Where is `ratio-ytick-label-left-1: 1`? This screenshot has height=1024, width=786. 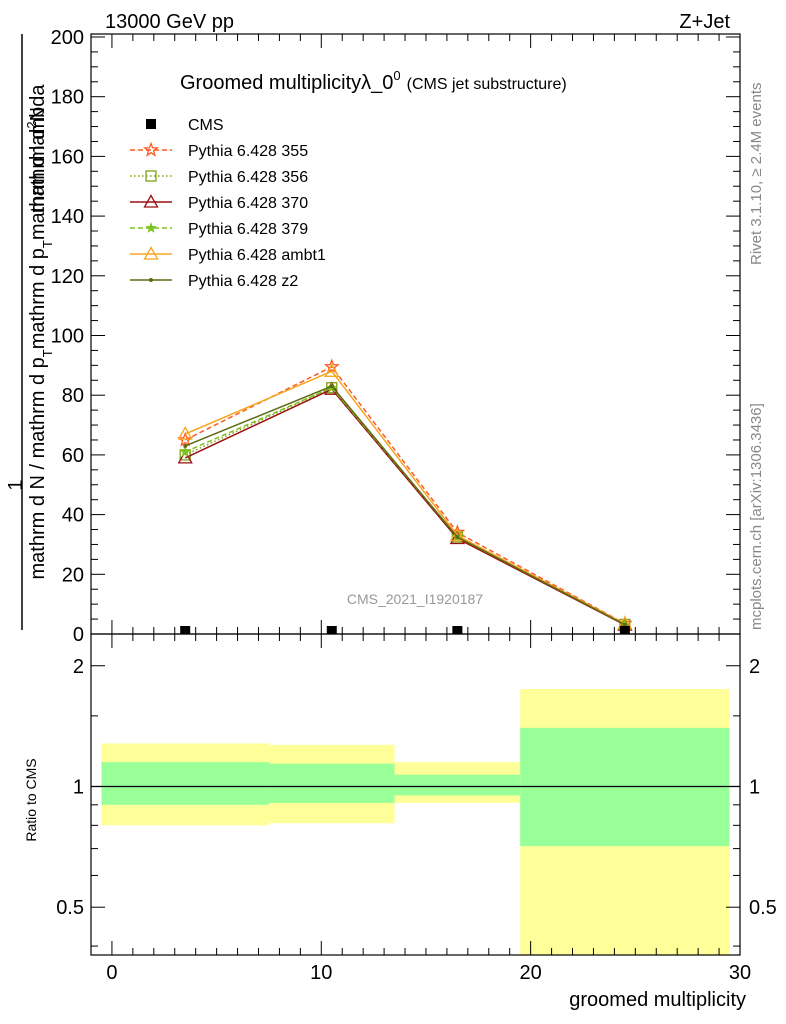
ratio-ytick-label-left-1: 1 is located at coordinates (78, 787).